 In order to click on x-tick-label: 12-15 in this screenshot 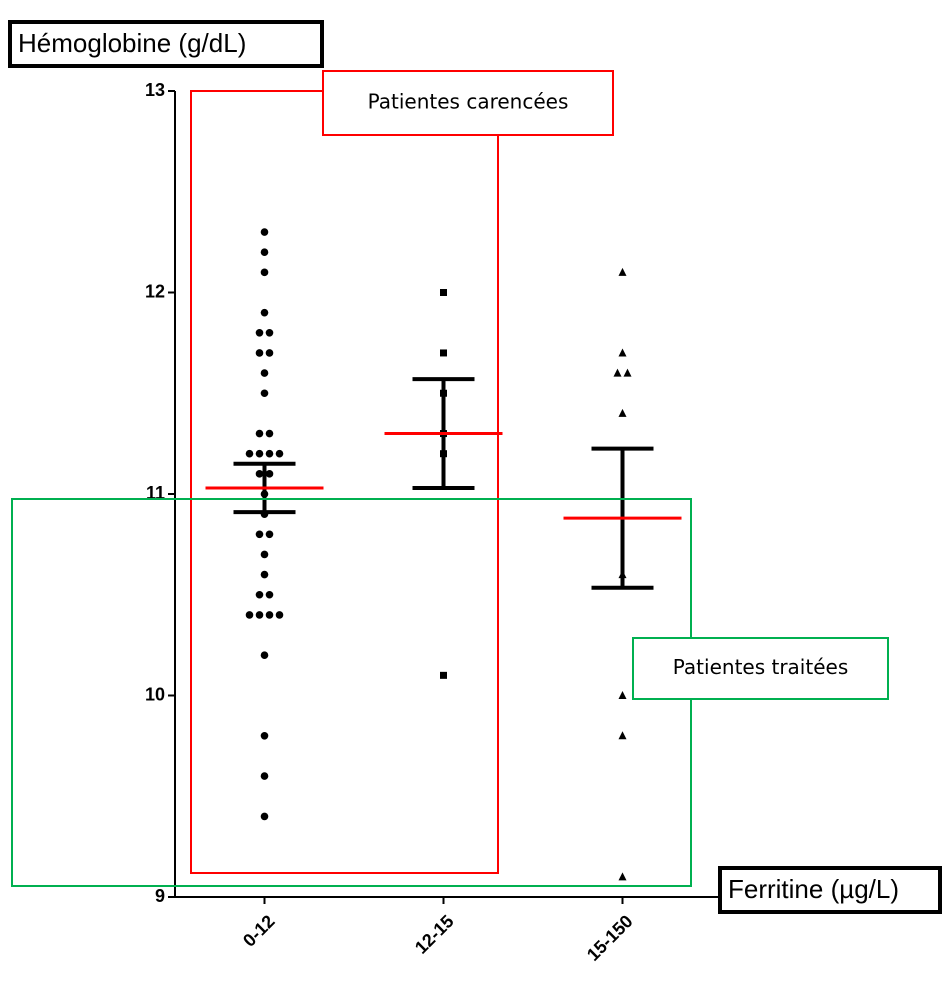, I will do `click(434, 934)`.